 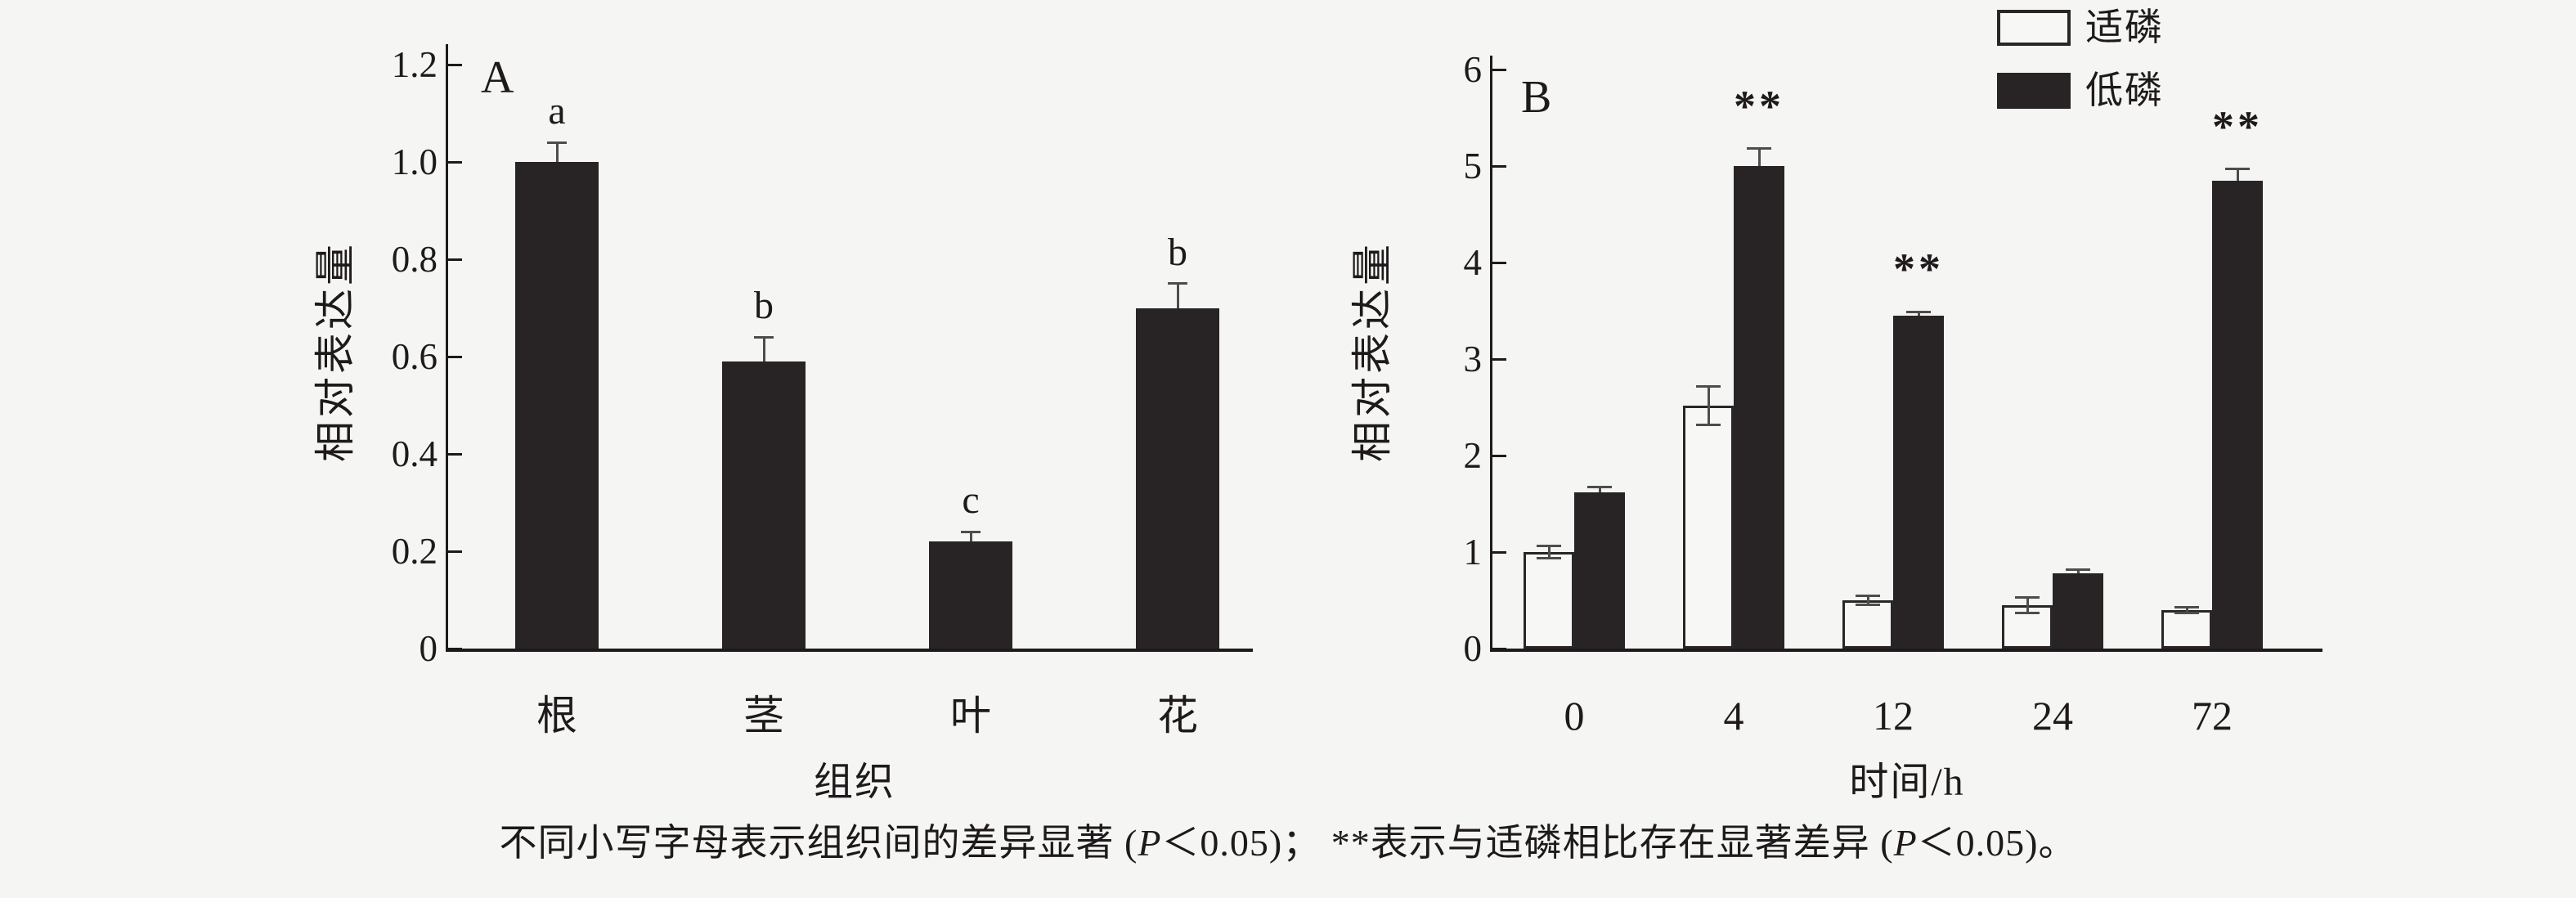 What do you see at coordinates (854, 782) in the screenshot?
I see `panel-a-x-axis-title: 组织` at bounding box center [854, 782].